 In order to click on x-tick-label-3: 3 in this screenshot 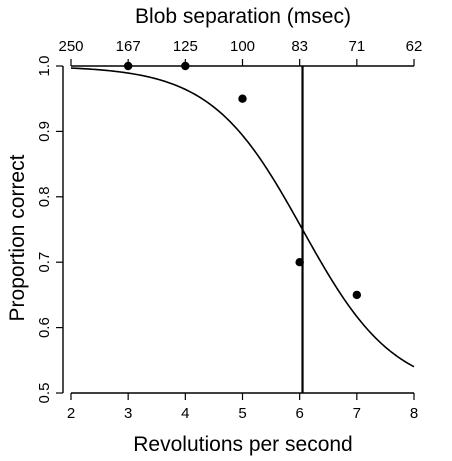, I will do `click(128, 413)`.